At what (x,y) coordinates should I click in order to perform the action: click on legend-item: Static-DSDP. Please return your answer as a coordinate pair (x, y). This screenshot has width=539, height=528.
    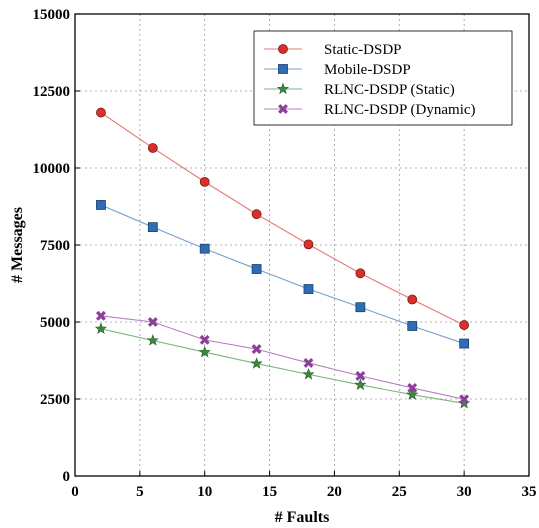
    Looking at the image, I should click on (333, 50).